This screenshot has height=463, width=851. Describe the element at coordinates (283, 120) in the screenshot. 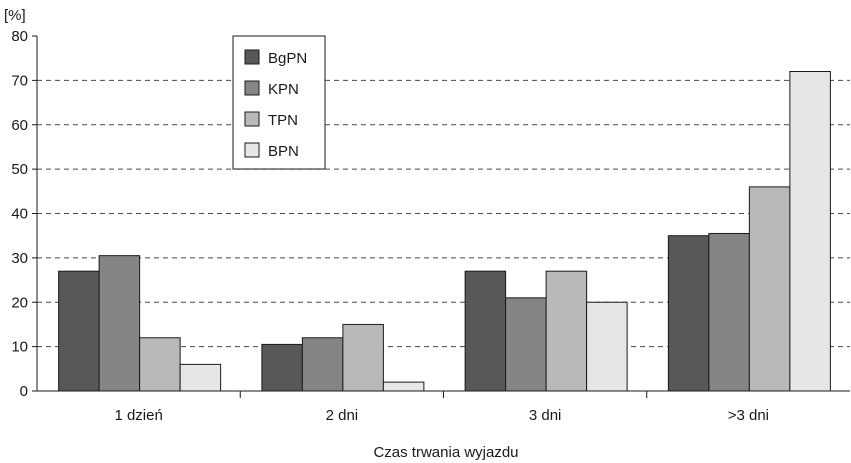

I see `legend-label-tpn: TPN` at that location.